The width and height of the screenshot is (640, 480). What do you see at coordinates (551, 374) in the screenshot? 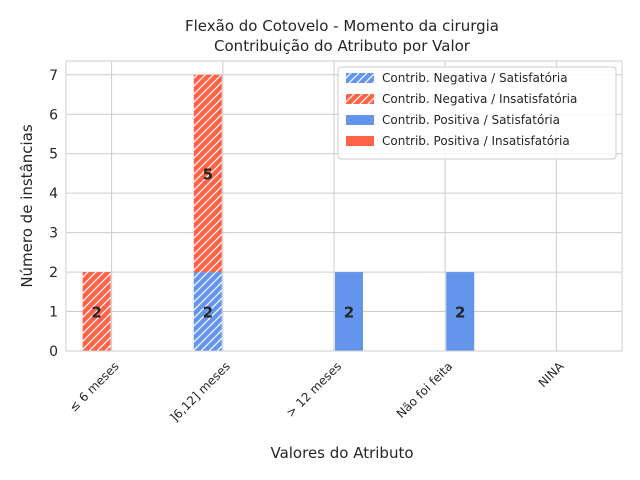
I see `x-tick-label: NINA` at bounding box center [551, 374].